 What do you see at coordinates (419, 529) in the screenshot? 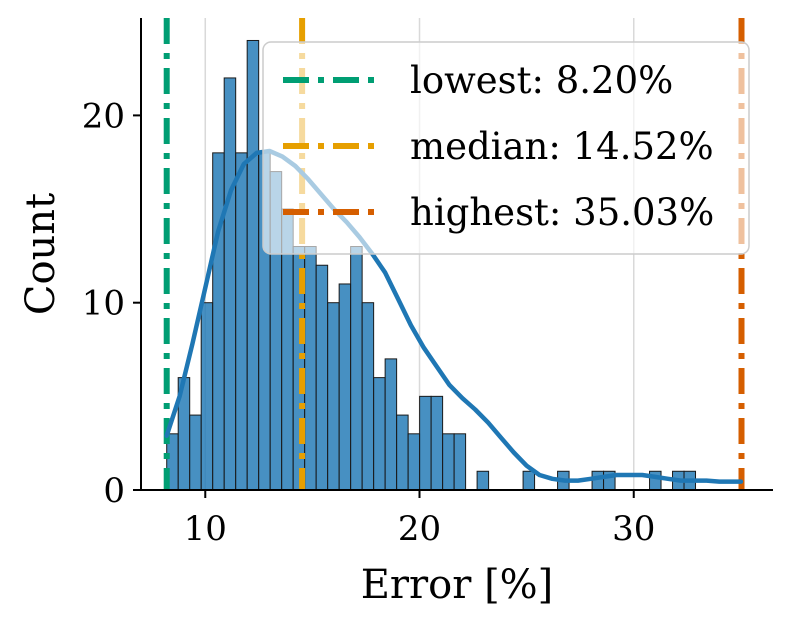
I see `x-tick-label: 20` at bounding box center [419, 529].